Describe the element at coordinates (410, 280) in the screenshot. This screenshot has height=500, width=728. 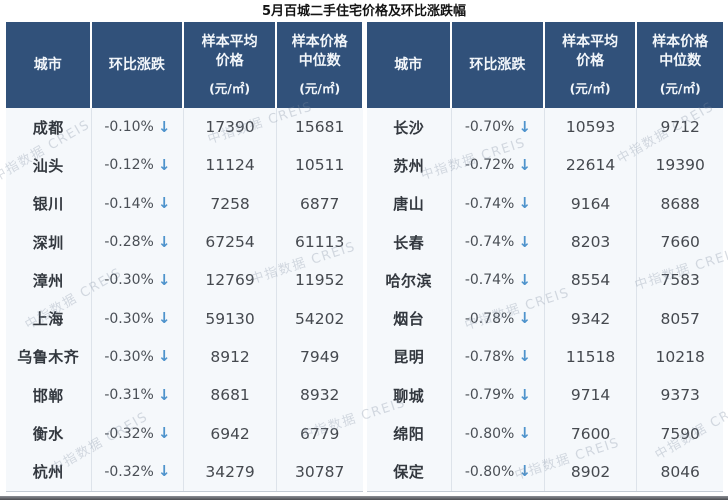
I see `city-cell: 哈尔滨` at that location.